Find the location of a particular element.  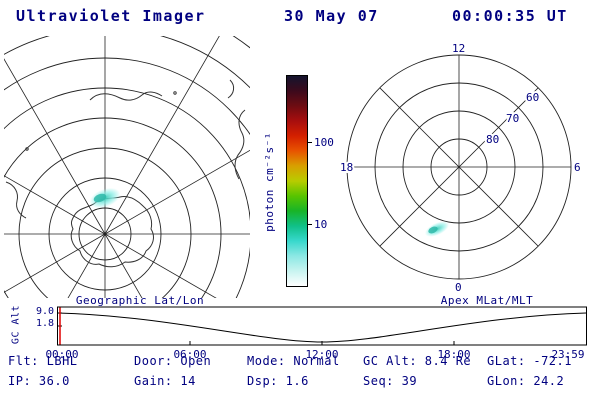

mlat-ring-label-60: 60 is located at coordinates (532, 97).